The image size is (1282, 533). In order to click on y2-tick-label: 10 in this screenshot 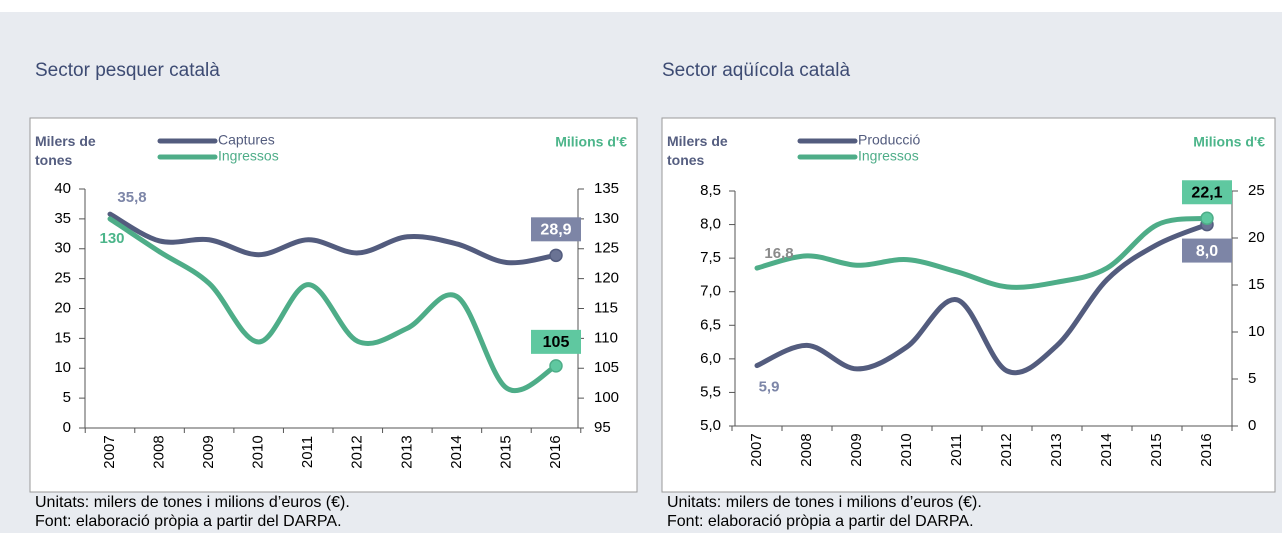, I will do `click(1256, 331)`.